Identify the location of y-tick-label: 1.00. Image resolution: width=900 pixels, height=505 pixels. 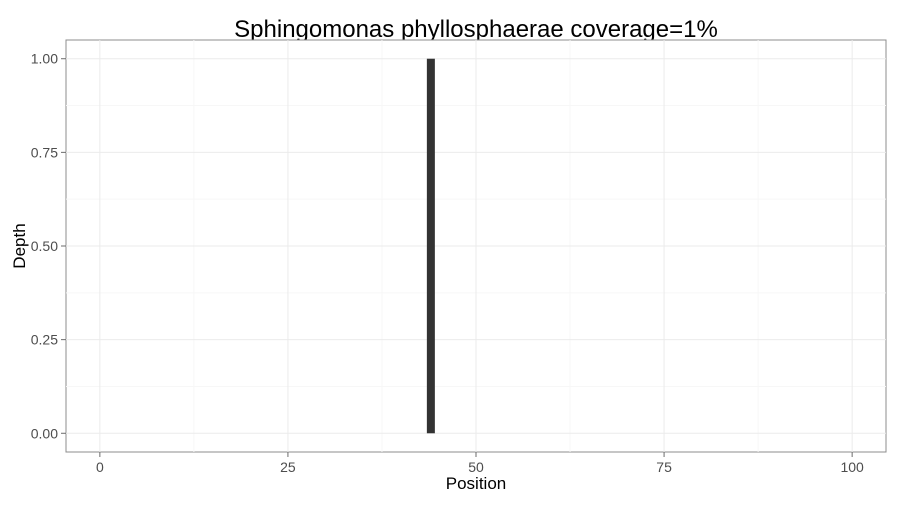
(44, 59).